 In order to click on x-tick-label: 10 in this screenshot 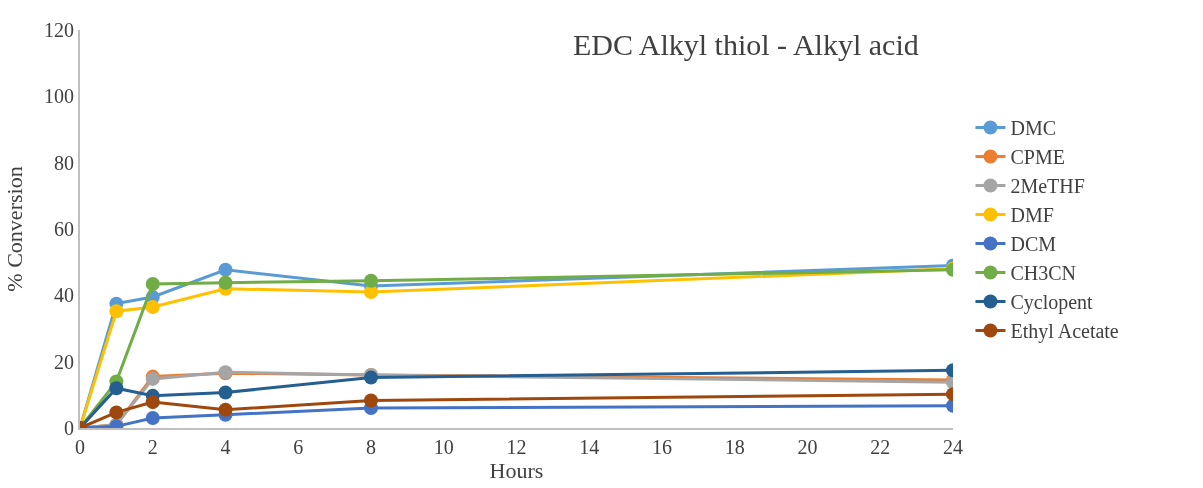, I will do `click(443, 447)`.